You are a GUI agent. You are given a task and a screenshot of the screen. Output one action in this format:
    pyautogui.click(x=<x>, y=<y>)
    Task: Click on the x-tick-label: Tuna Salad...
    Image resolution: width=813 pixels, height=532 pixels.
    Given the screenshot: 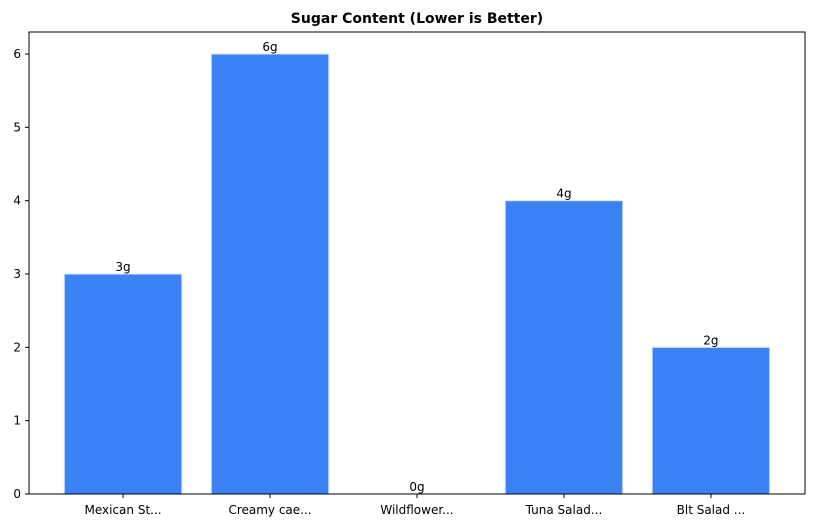 What is the action you would take?
    pyautogui.click(x=564, y=510)
    